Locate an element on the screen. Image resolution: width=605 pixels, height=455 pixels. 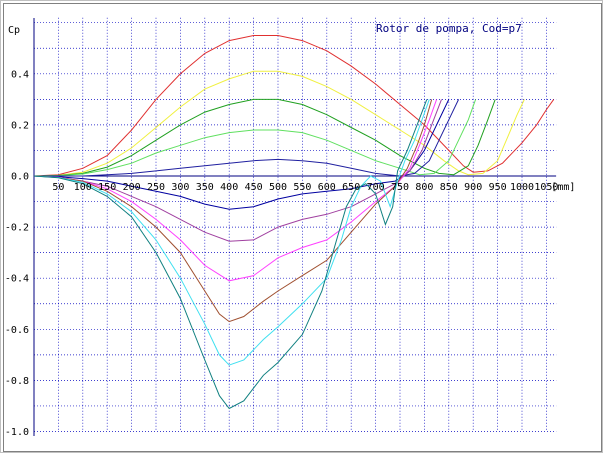
y-tick-label: -0.8 is located at coordinates (17, 381).